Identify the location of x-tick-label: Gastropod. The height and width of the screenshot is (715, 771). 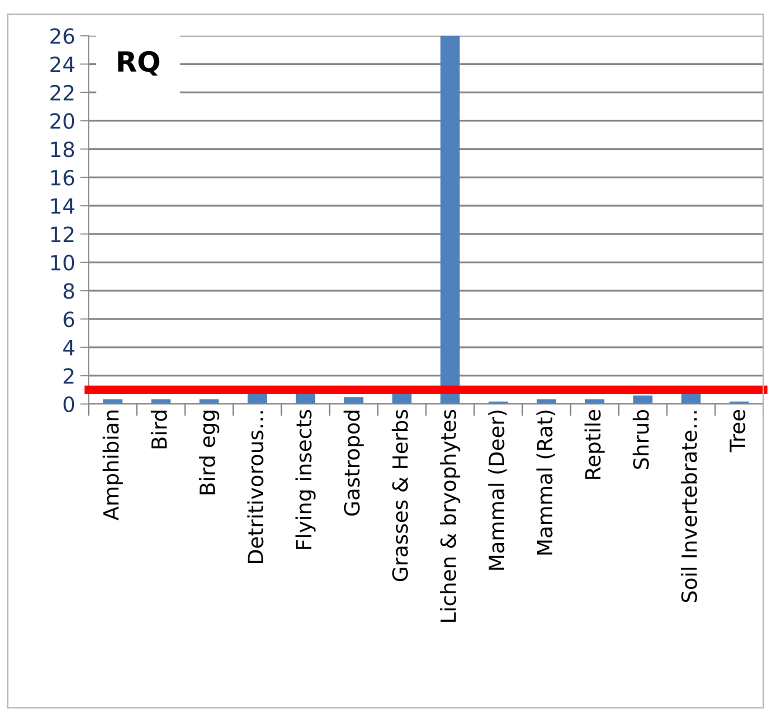
(354, 463).